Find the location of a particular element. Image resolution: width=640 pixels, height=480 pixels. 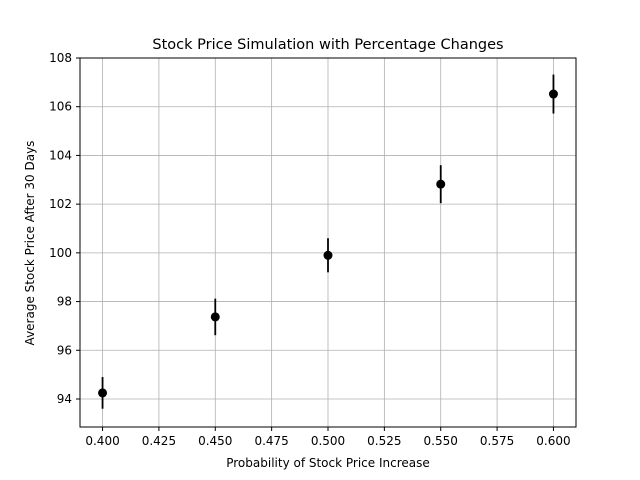

y-tick-label: 100 is located at coordinates (60, 253).